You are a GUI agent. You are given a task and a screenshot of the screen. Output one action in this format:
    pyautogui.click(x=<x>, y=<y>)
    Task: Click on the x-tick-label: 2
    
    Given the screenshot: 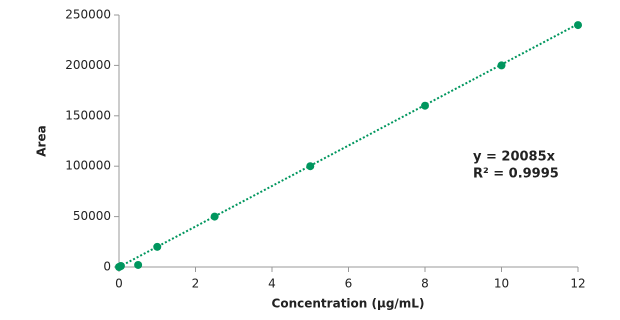 What is the action you would take?
    pyautogui.click(x=196, y=284)
    